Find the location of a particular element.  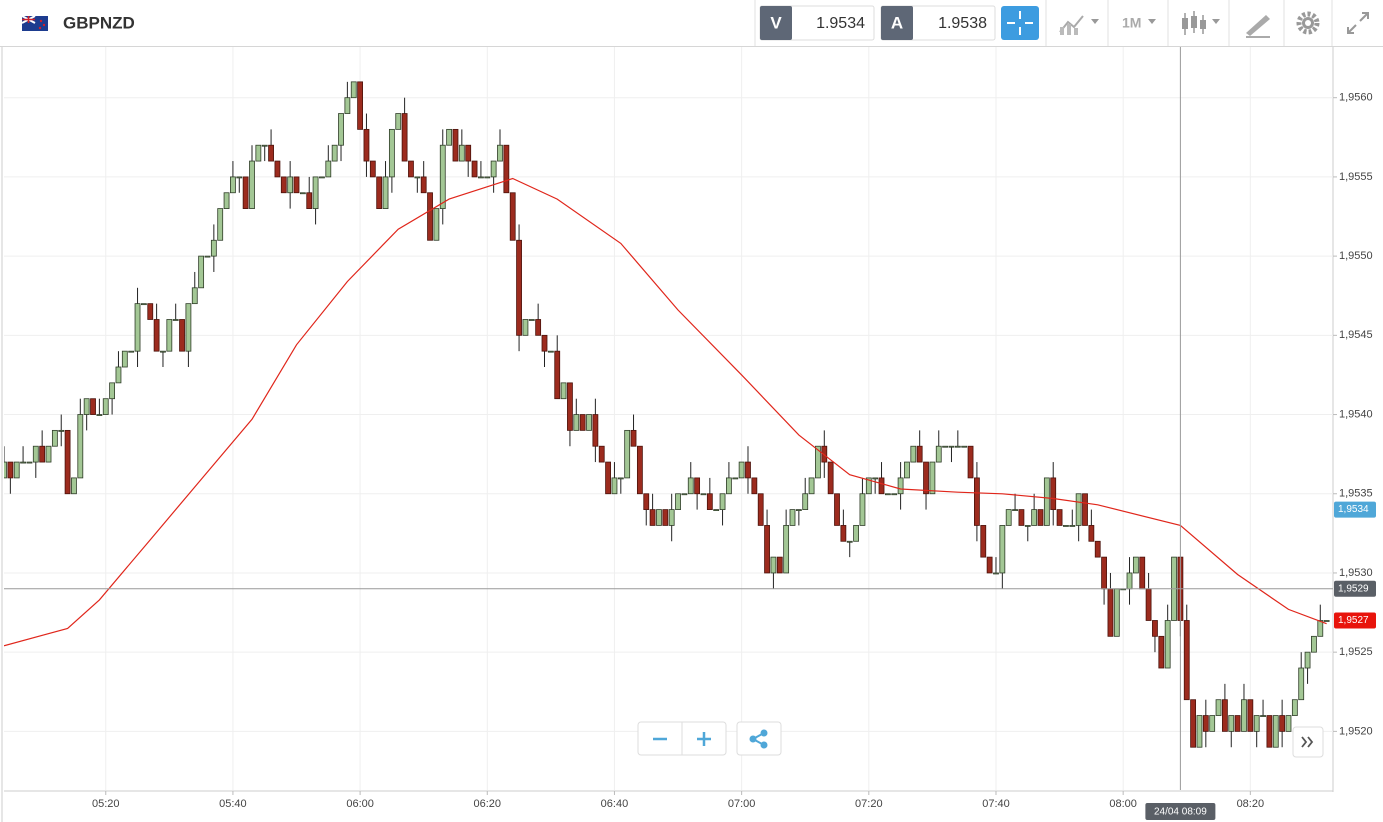

y-tick-label: 1,9530 is located at coordinates (1356, 573).